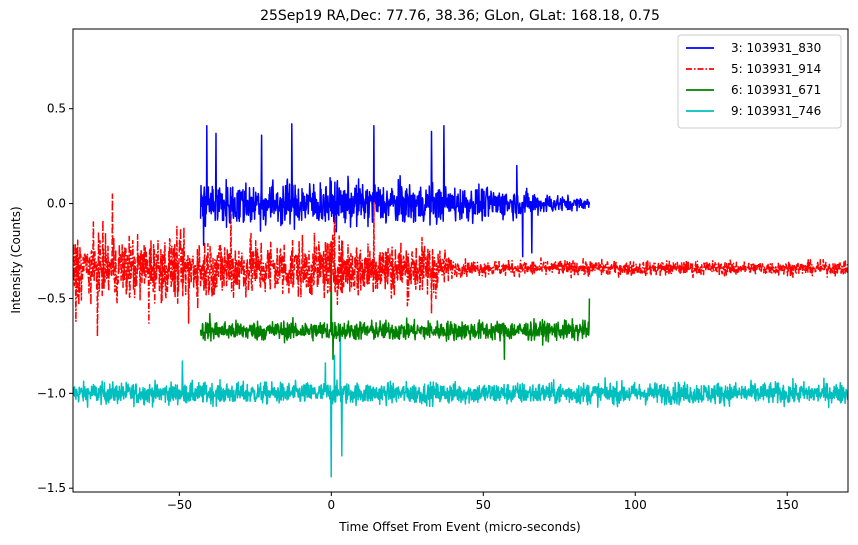 This screenshot has width=858, height=545. Describe the element at coordinates (776, 90) in the screenshot. I see `legend-label: 6: 103931_671` at that location.